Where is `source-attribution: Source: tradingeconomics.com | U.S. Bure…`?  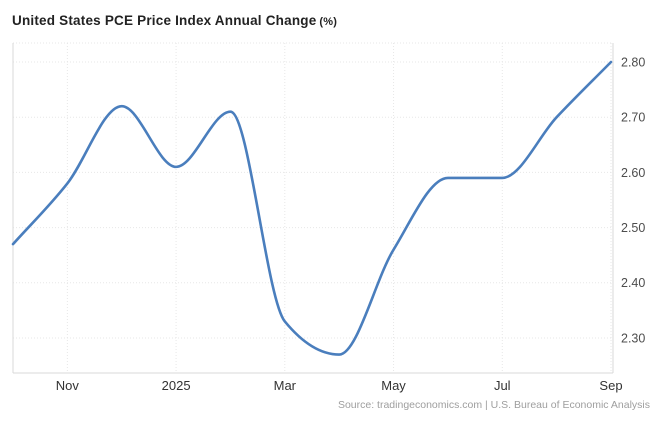
source-attribution: Source: tradingeconomics.com | U.S. Bure… is located at coordinates (493, 405).